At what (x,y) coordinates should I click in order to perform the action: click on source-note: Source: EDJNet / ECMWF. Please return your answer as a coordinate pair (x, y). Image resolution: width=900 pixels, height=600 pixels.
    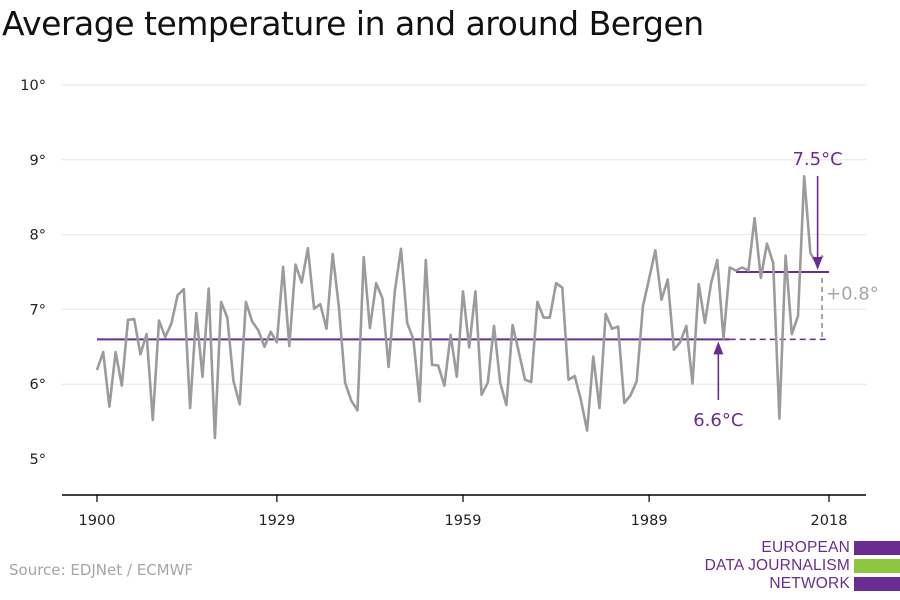
    Looking at the image, I should click on (101, 570).